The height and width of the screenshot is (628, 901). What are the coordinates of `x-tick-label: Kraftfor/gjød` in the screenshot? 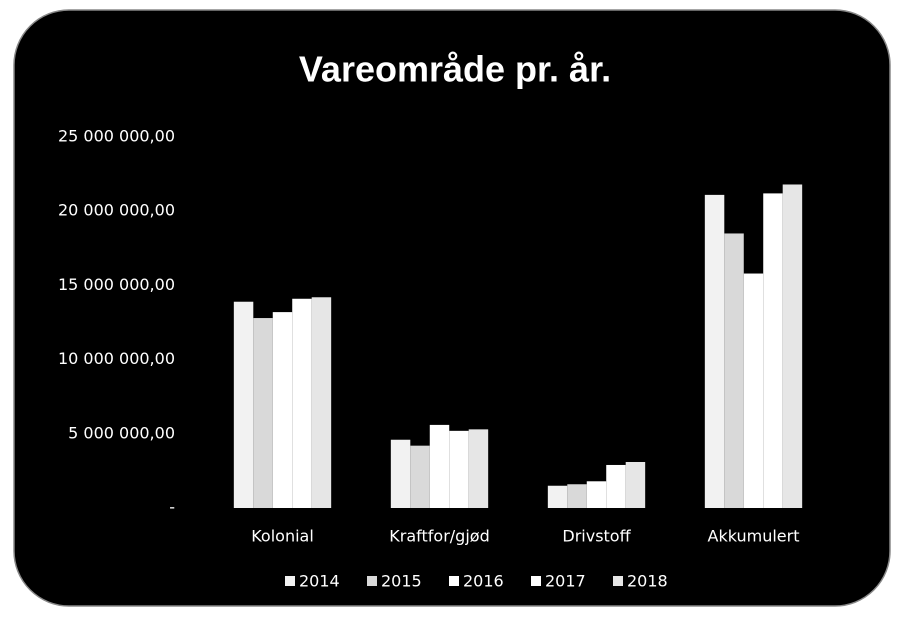 It's located at (439, 536).